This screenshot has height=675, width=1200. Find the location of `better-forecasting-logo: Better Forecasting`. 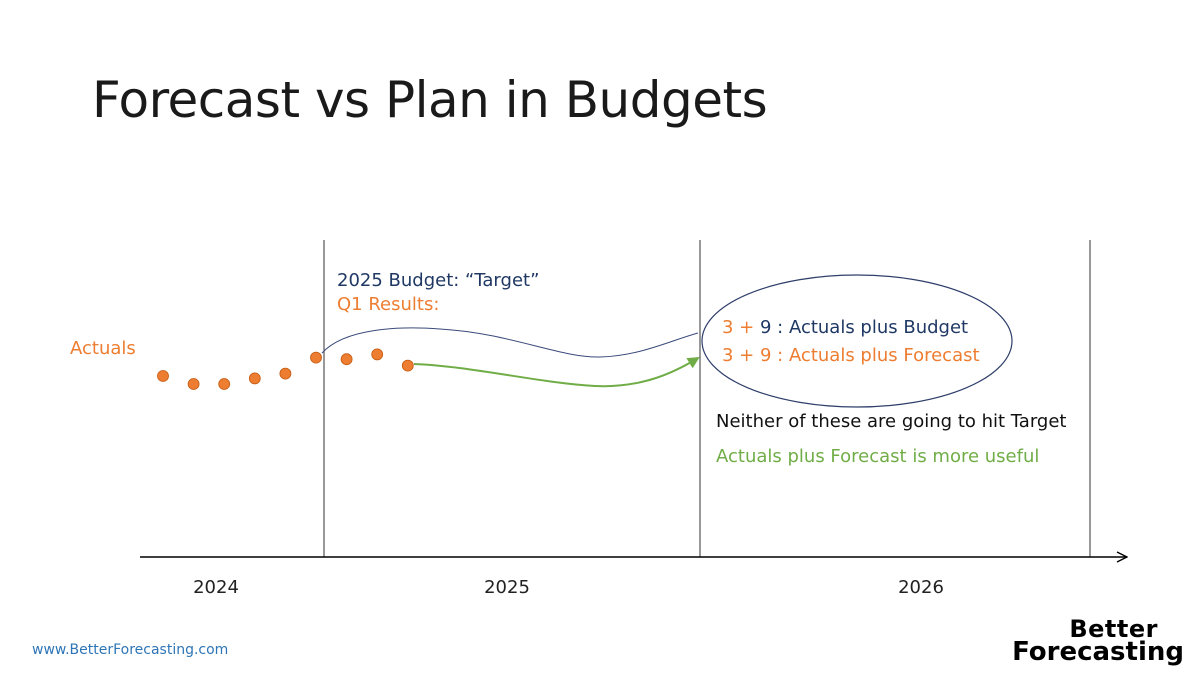

better-forecasting-logo: Better Forecasting is located at coordinates (1098, 641).